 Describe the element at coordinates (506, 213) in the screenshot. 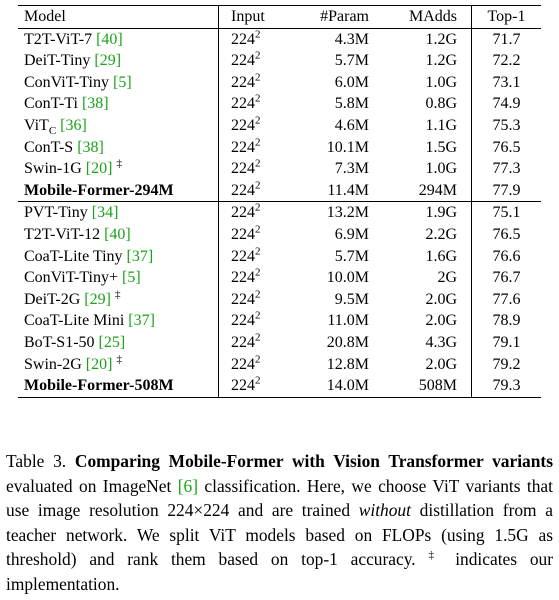

I see `top1-cell: 75.1` at that location.